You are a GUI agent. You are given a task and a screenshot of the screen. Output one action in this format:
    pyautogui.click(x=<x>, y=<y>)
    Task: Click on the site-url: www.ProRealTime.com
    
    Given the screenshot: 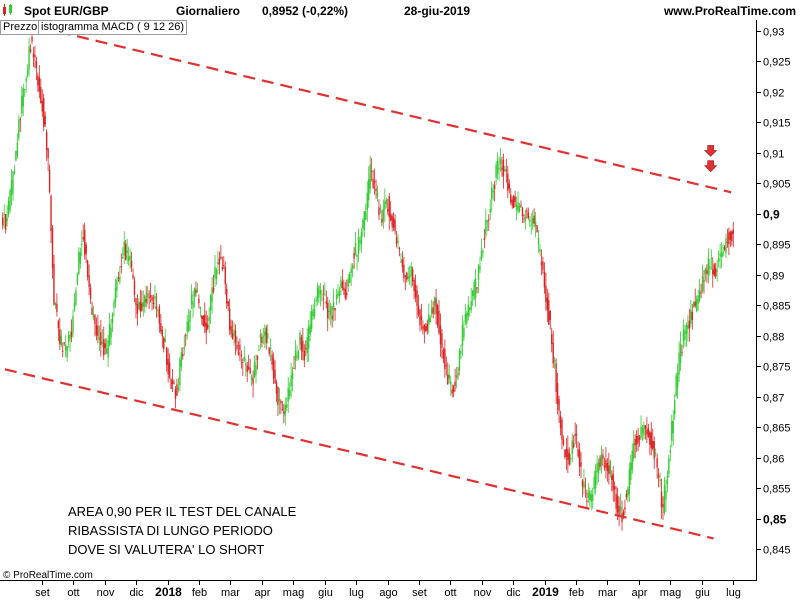 What is the action you would take?
    pyautogui.click(x=729, y=11)
    